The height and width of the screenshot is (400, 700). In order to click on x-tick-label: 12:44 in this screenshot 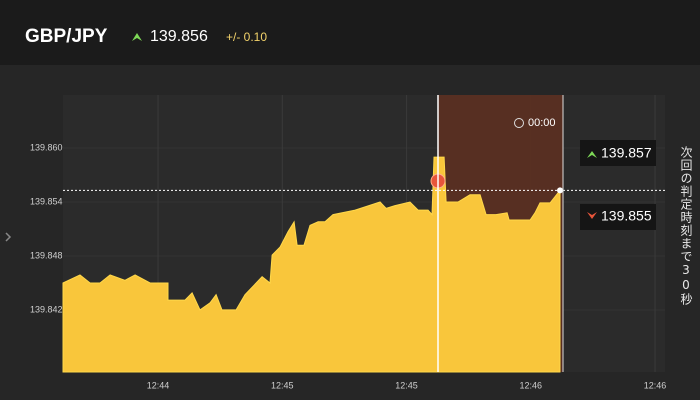, I will do `click(158, 385)`.